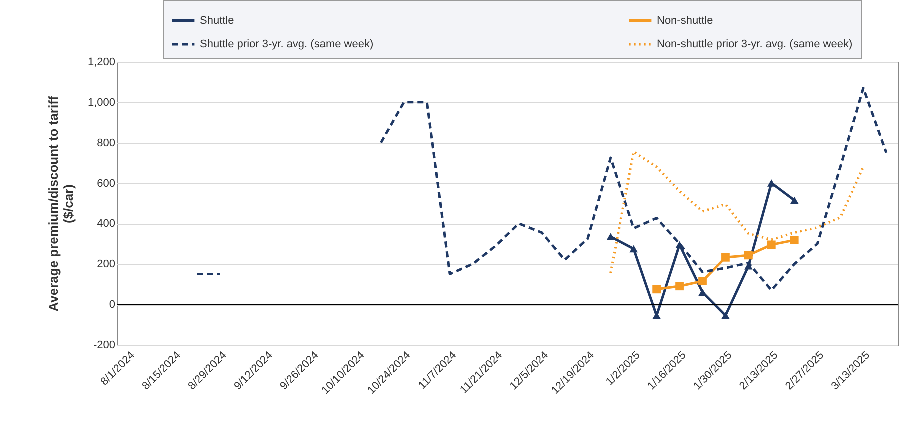 This screenshot has height=424, width=905. What do you see at coordinates (112, 305) in the screenshot?
I see `y-tick-label: 0` at bounding box center [112, 305].